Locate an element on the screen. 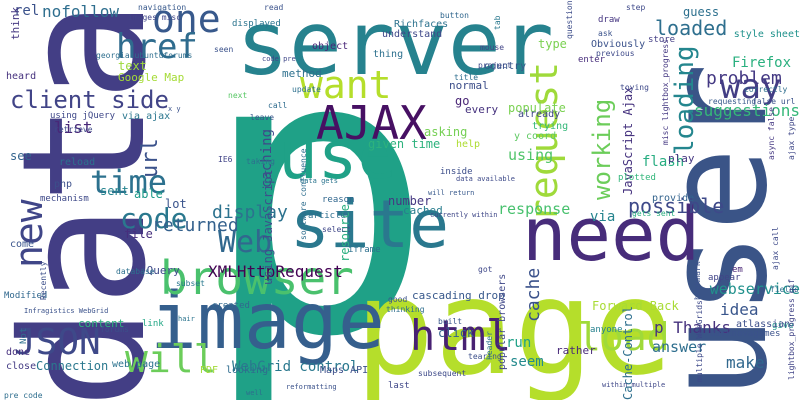  cloud-word: webservice is located at coordinates (754, 289).